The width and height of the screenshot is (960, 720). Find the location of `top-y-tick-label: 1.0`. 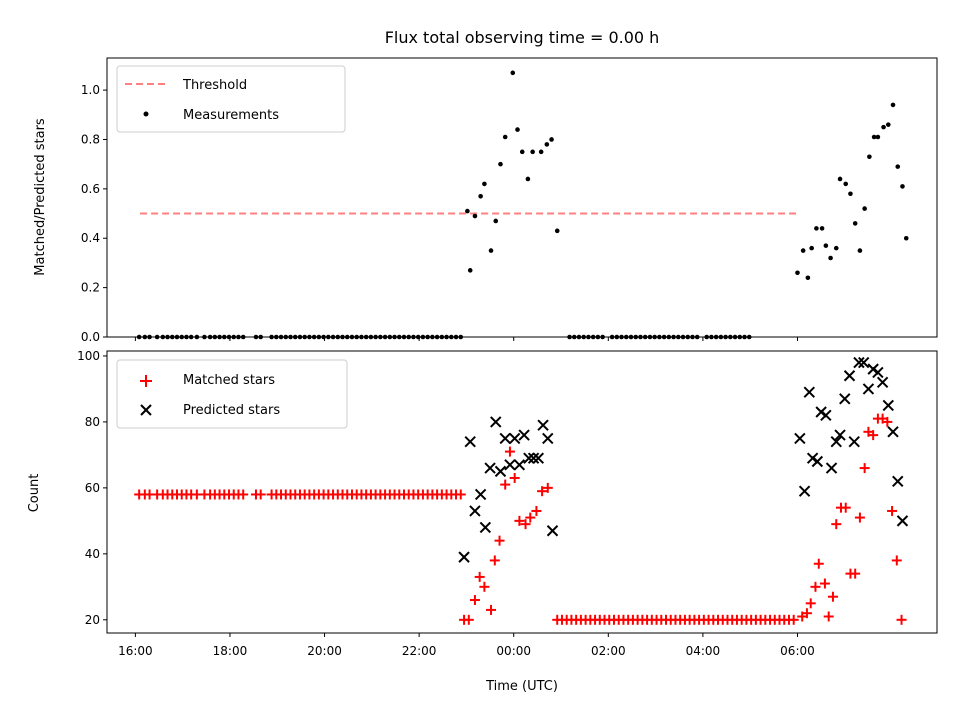

top-y-tick-label: 1.0 is located at coordinates (90, 90).